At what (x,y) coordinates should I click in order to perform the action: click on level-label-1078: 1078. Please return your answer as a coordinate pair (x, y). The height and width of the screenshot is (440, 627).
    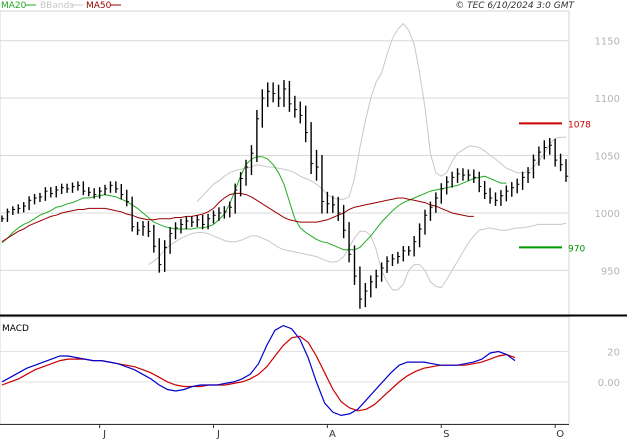
    Looking at the image, I should click on (579, 125).